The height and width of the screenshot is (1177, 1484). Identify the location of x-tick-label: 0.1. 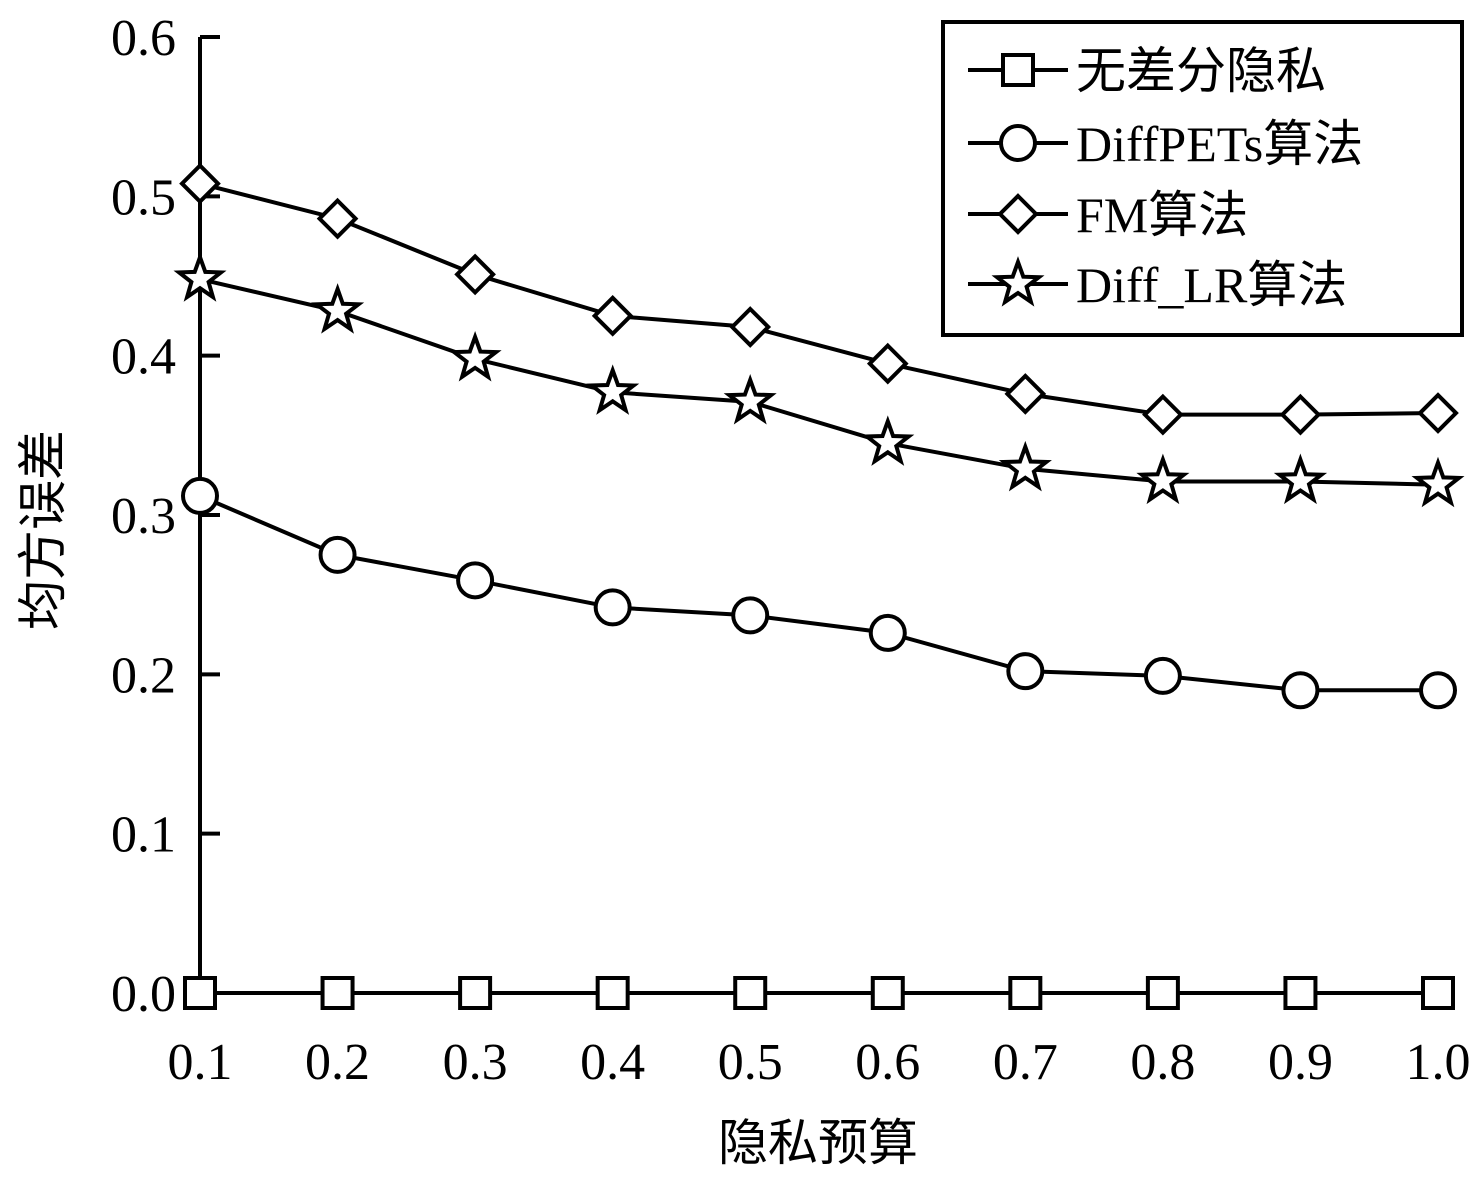
(200, 1062).